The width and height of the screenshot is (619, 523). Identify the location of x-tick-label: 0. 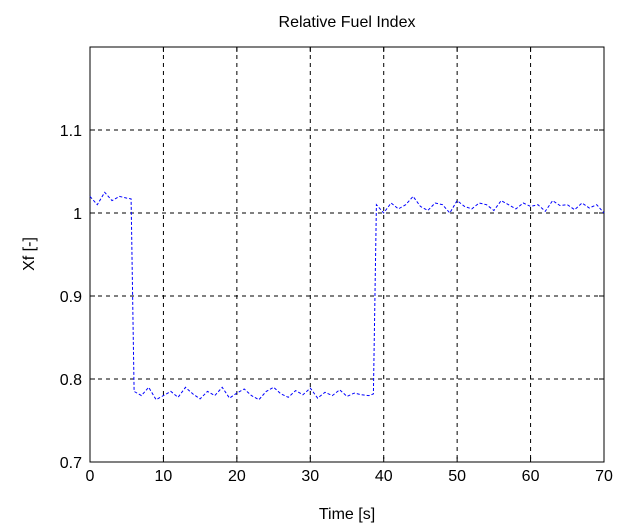
(90, 476).